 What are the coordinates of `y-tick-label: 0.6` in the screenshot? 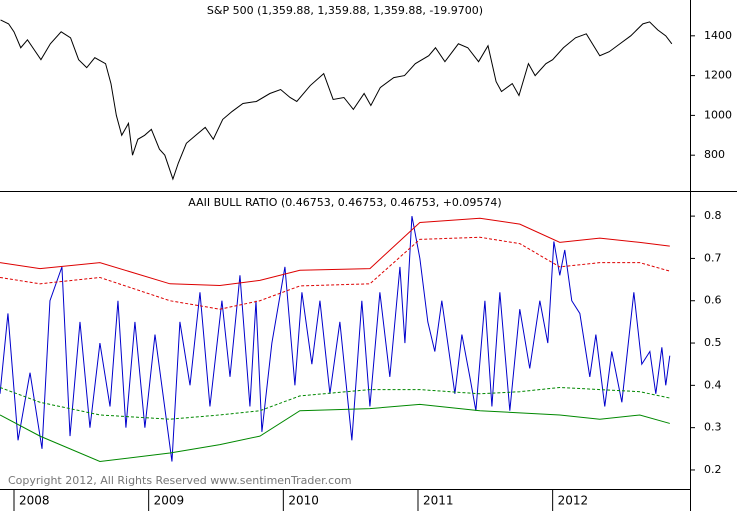 It's located at (713, 300).